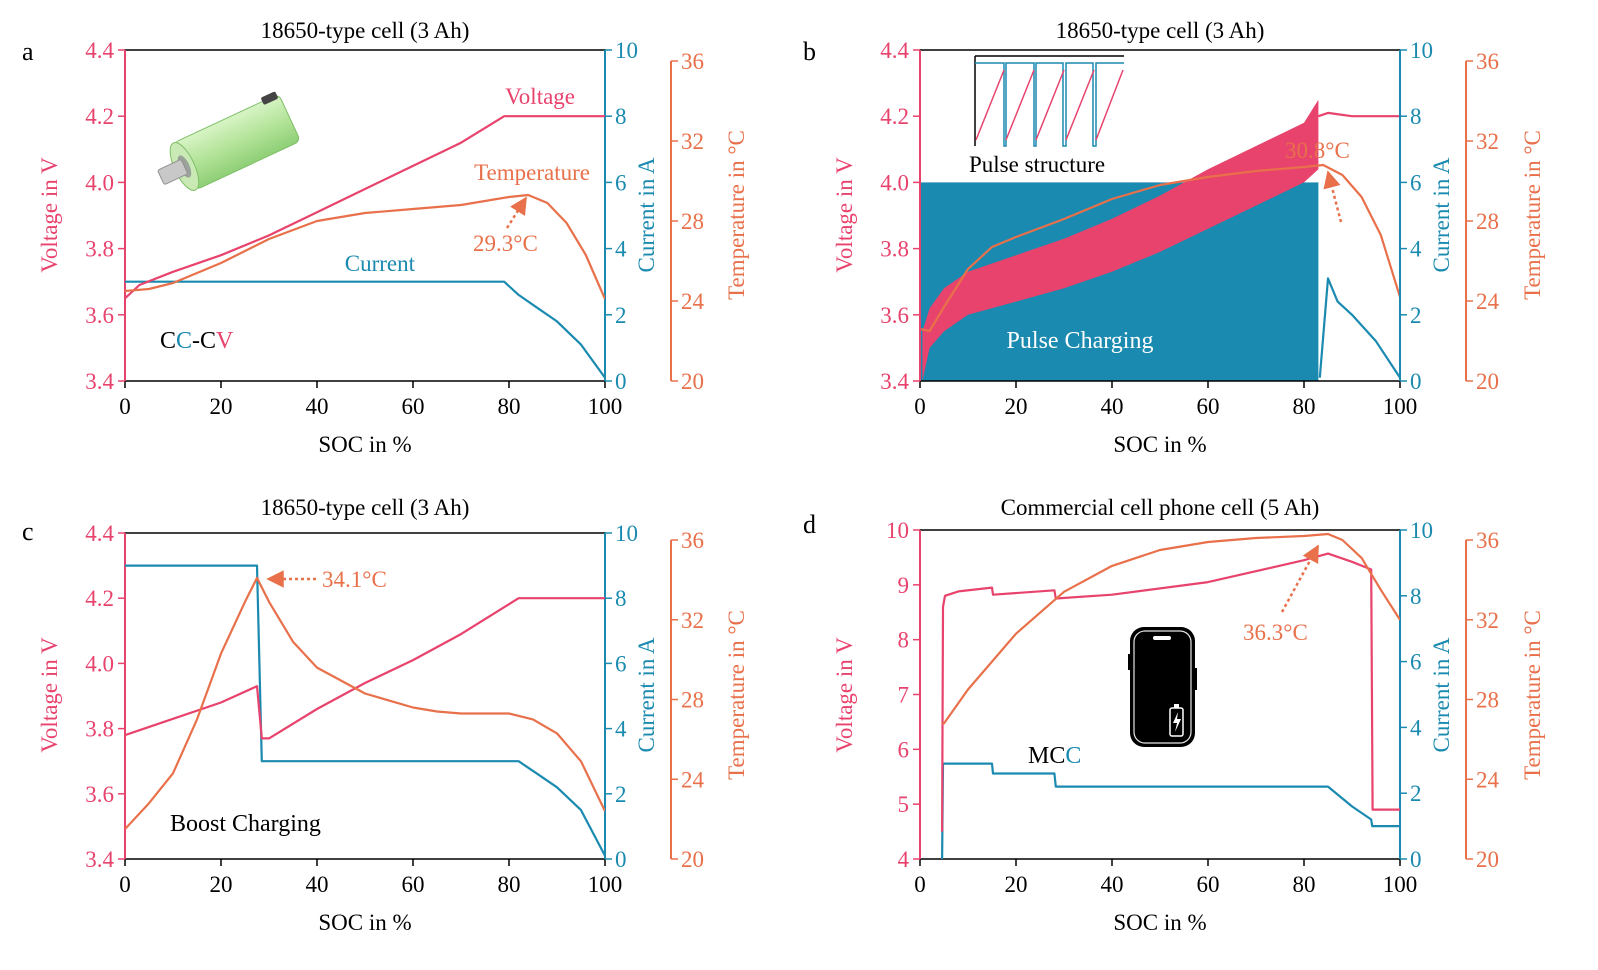 The image size is (1598, 970). I want to click on current-label-b: Current in A, so click(1441, 214).